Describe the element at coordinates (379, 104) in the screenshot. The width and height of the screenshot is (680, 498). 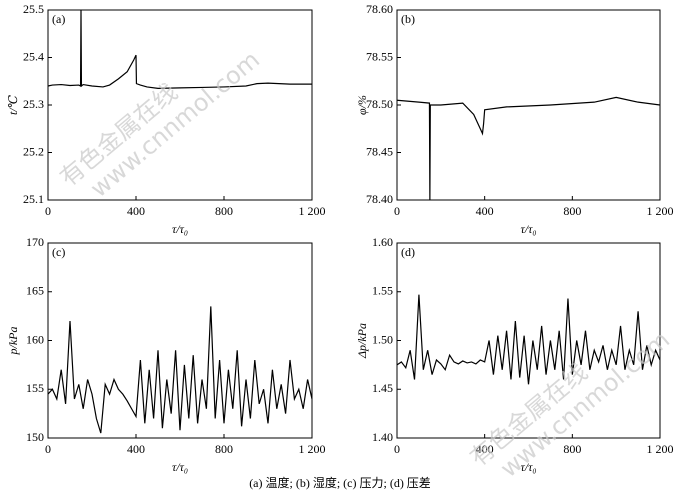
I see `y-tick-label: 78.50` at that location.